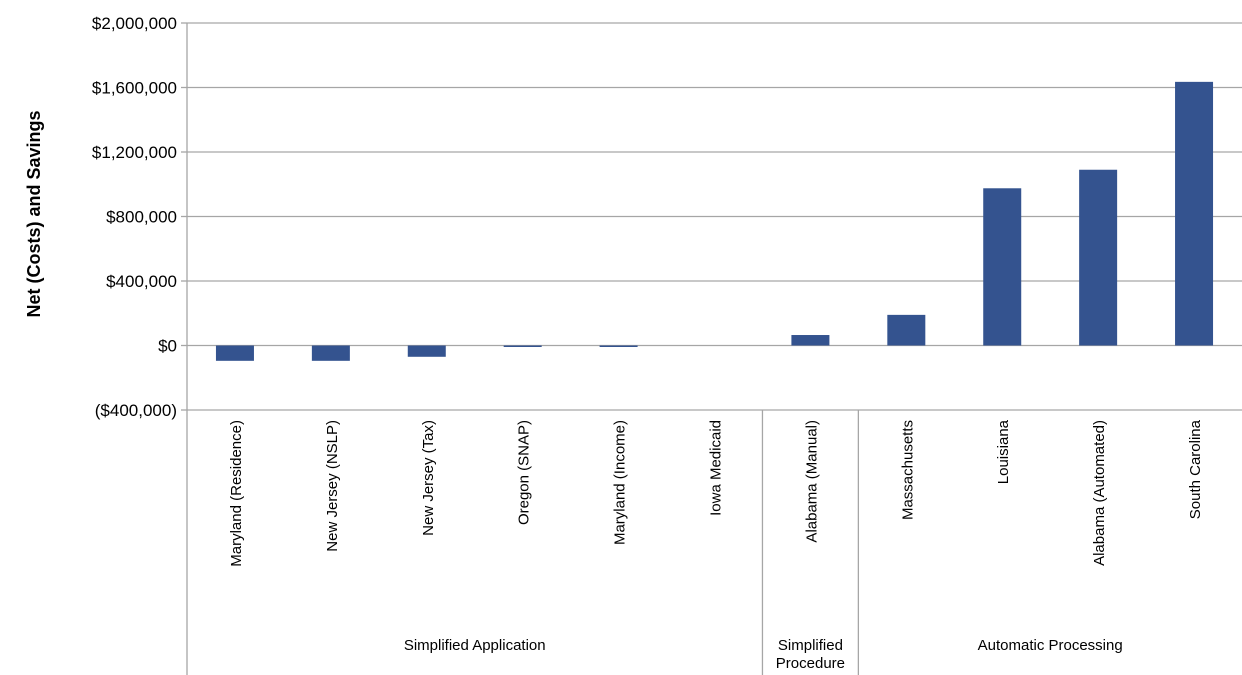 The height and width of the screenshot is (675, 1242). Describe the element at coordinates (1003, 451) in the screenshot. I see `category-label: Louisiana` at that location.